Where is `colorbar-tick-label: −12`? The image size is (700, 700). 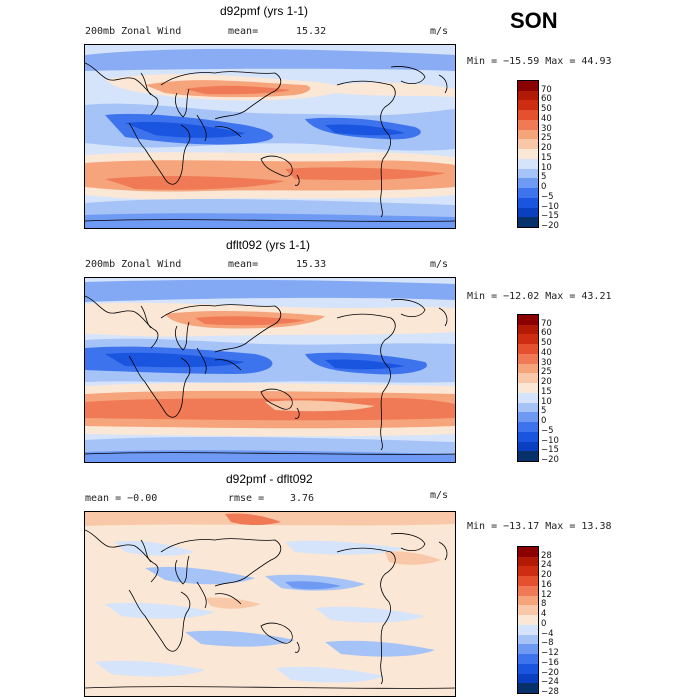
colorbar-tick-label: −12 is located at coordinates (550, 653).